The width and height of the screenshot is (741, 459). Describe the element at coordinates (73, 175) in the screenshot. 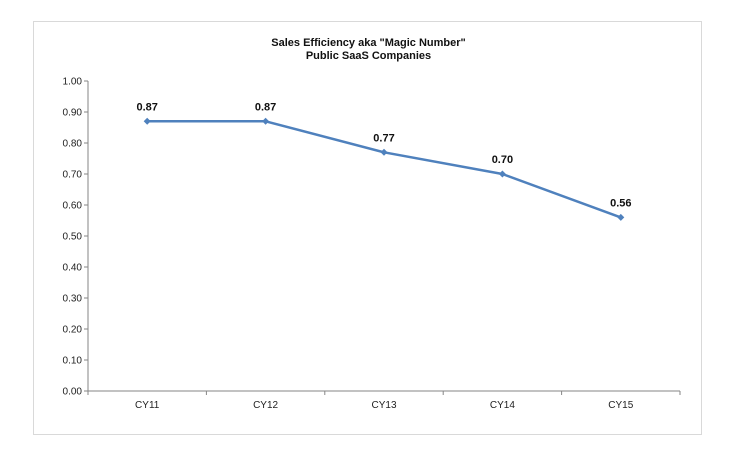

I see `y-tick-label: 0.70` at that location.